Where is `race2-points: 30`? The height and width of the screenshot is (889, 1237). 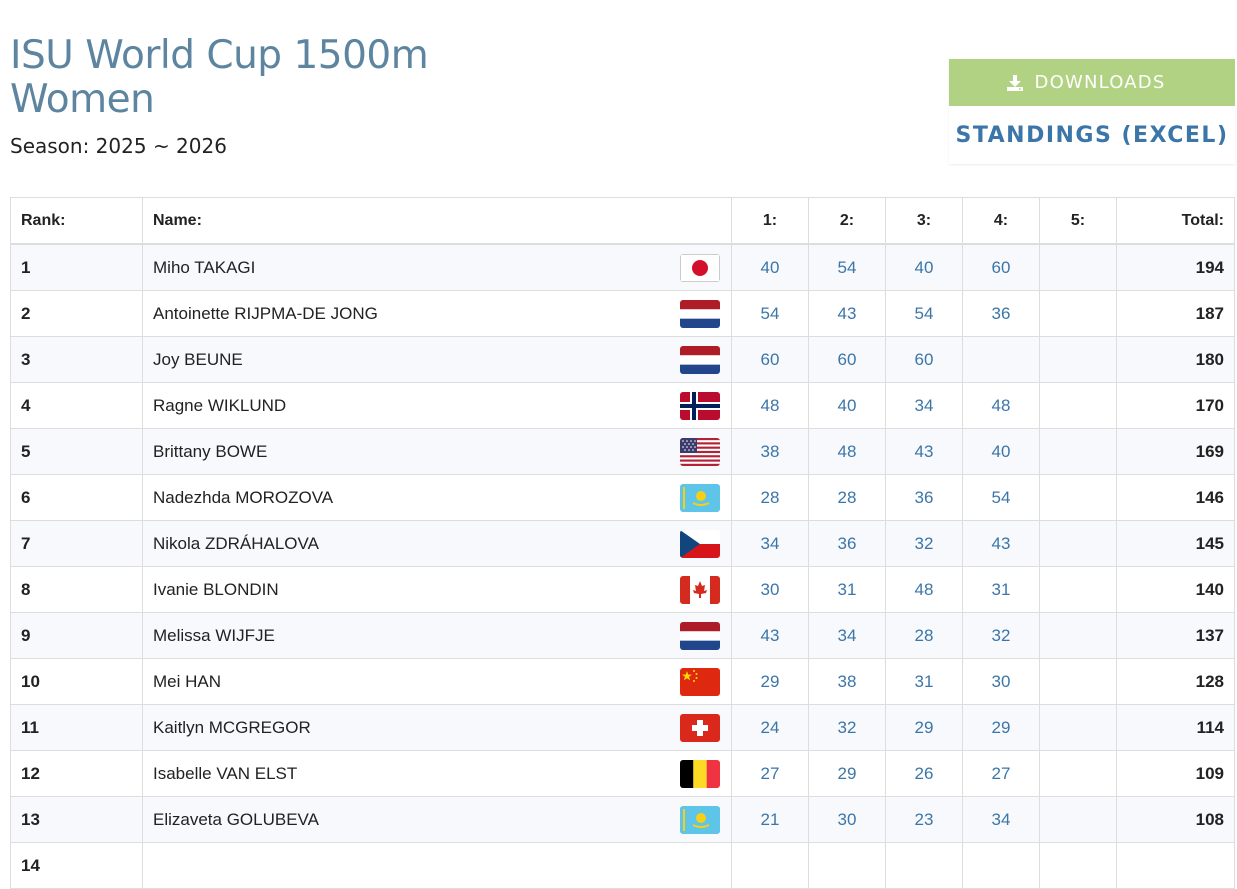
race2-points: 30 is located at coordinates (847, 819).